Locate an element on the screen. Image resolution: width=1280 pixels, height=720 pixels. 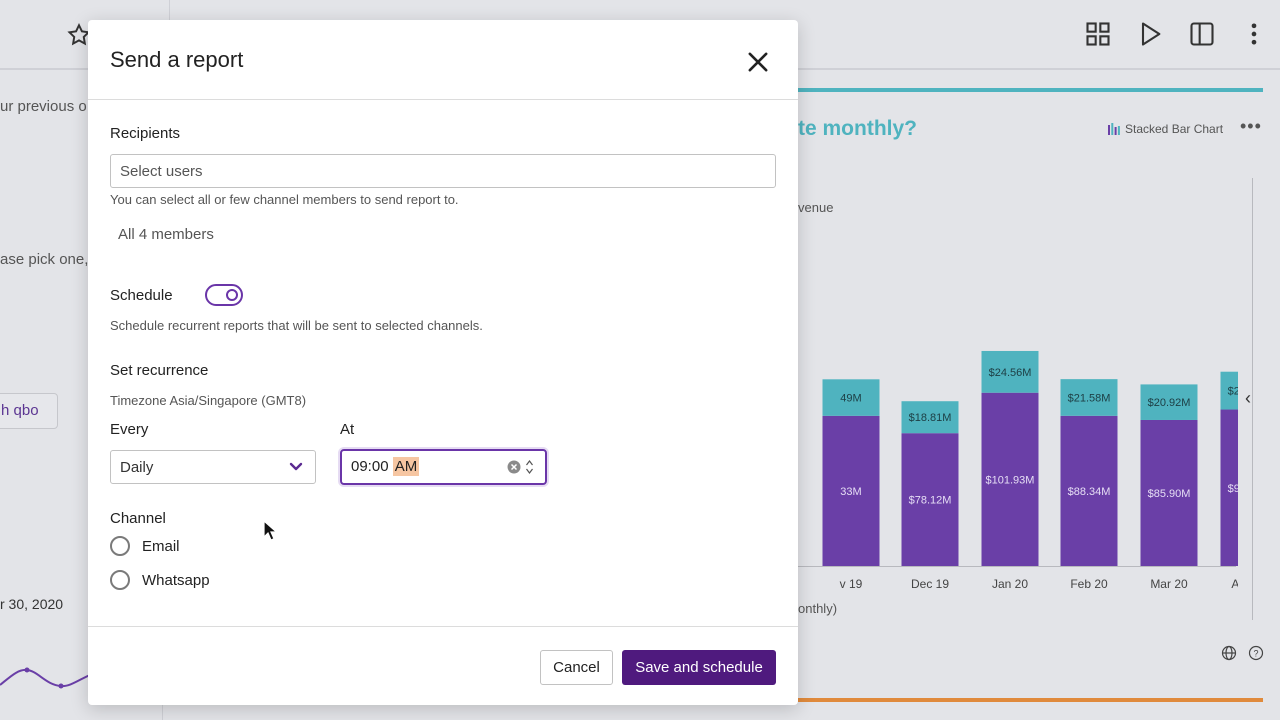
x-tick-label: v 19 is located at coordinates (851, 584).